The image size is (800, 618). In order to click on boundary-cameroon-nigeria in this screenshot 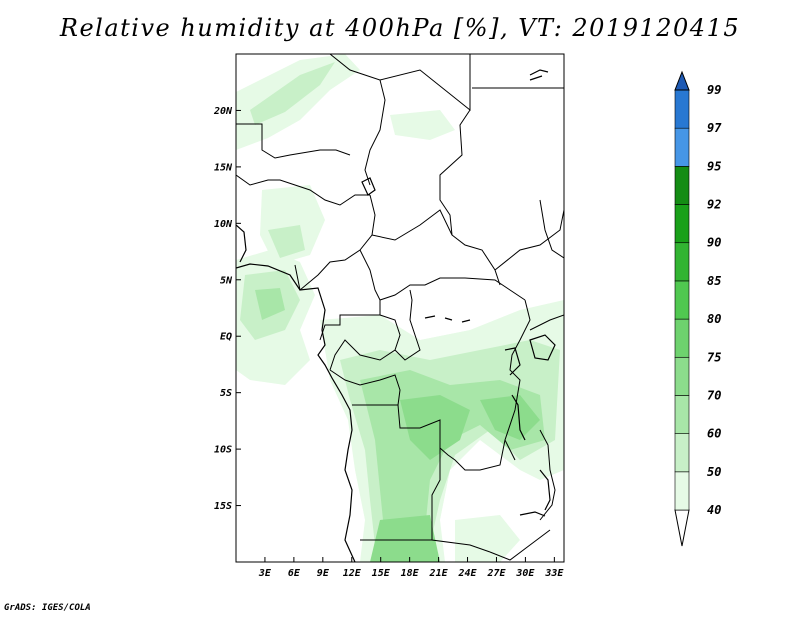, I will do `click(335, 242)`.